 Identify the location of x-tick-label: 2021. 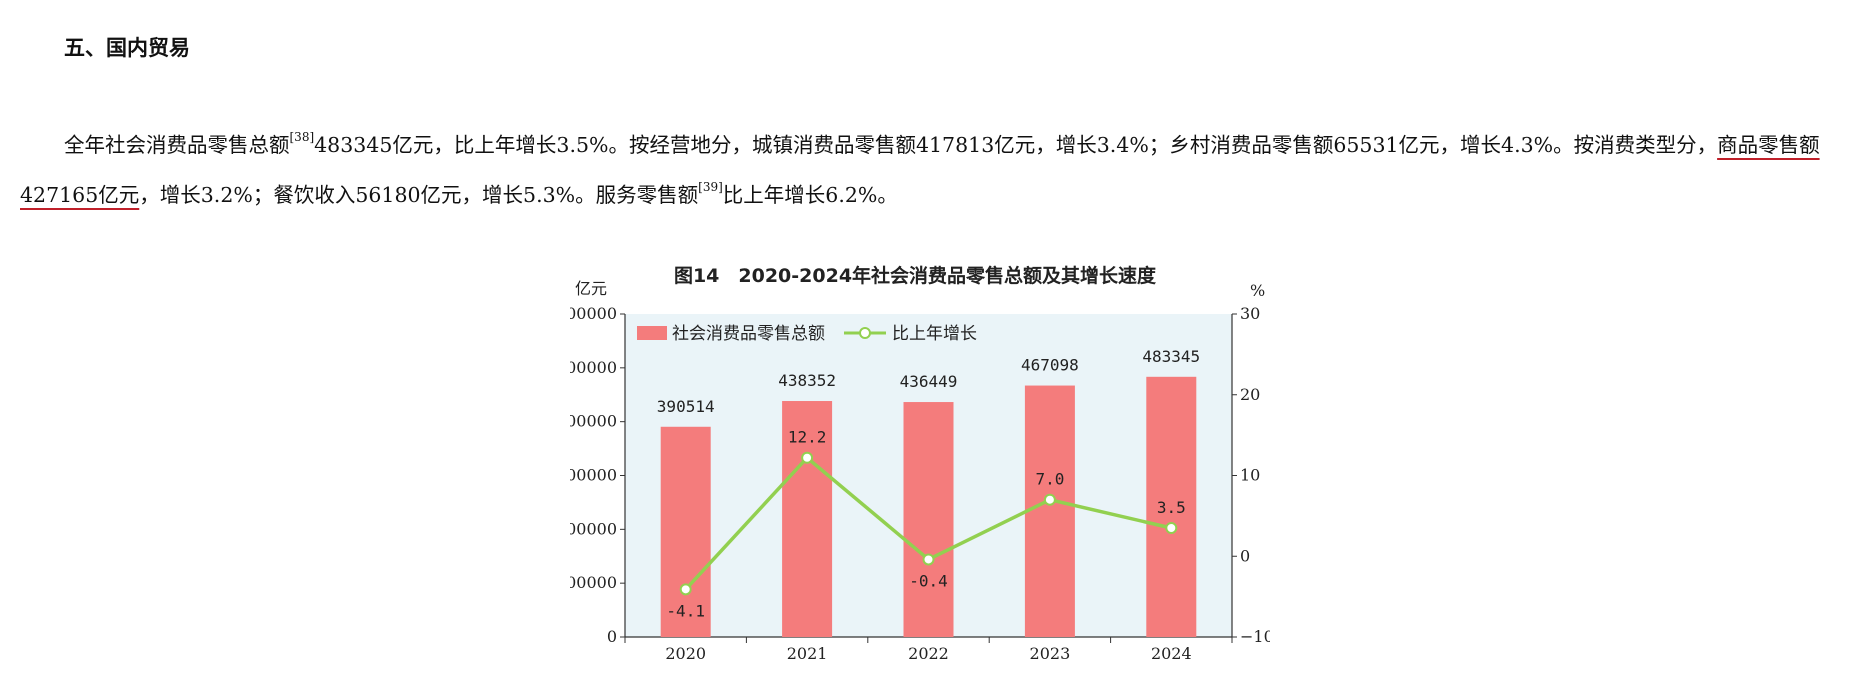
(807, 653).